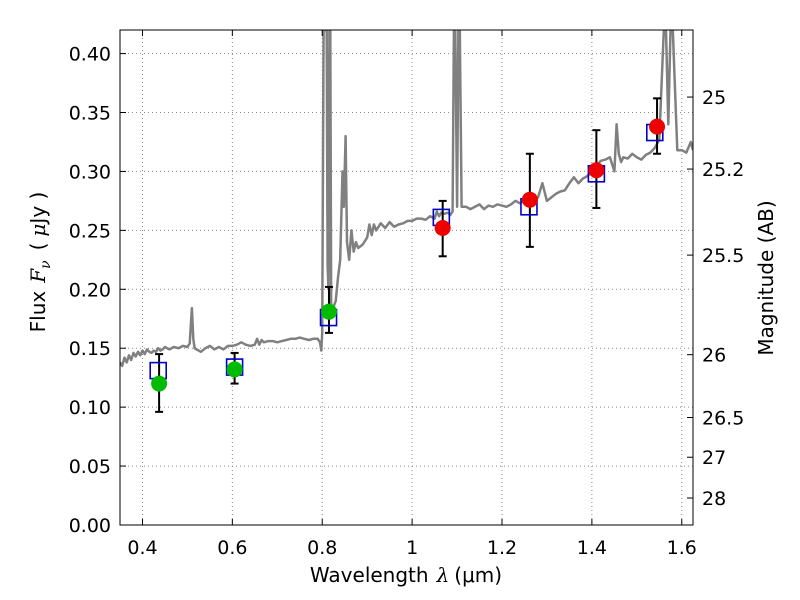 This screenshot has height=600, width=800. I want to click on right-tick-labels: 25 25.2 25.5 26 26.5 27 28, so click(723, 298).